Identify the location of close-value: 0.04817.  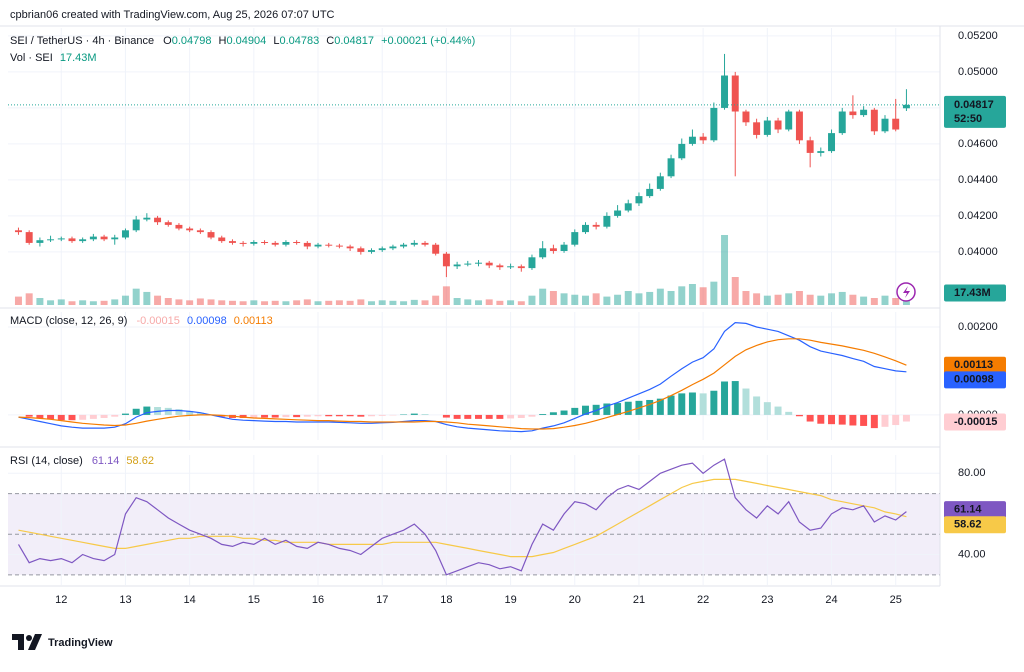
(354, 41).